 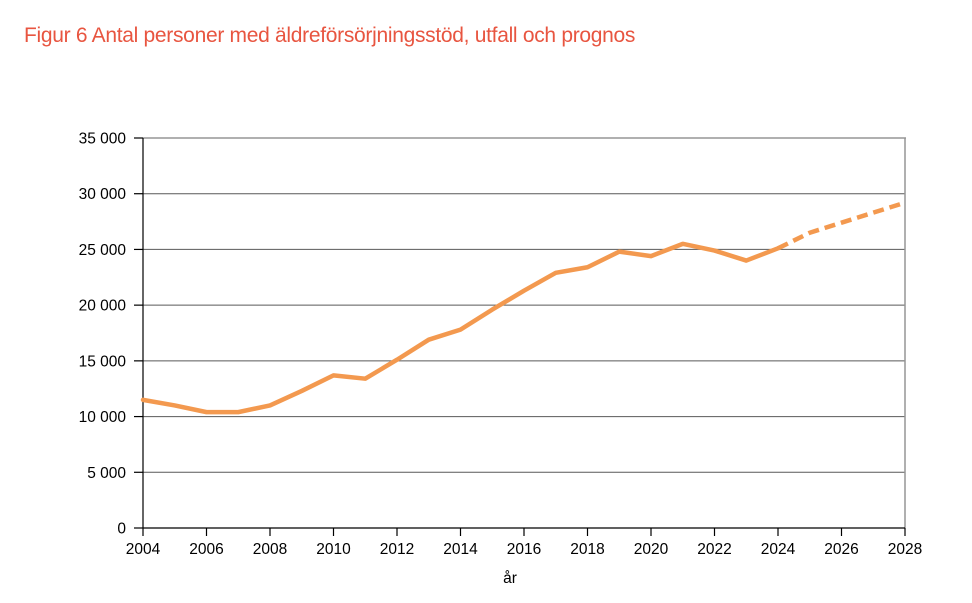 What do you see at coordinates (778, 549) in the screenshot?
I see `x-tick-label: 2024` at bounding box center [778, 549].